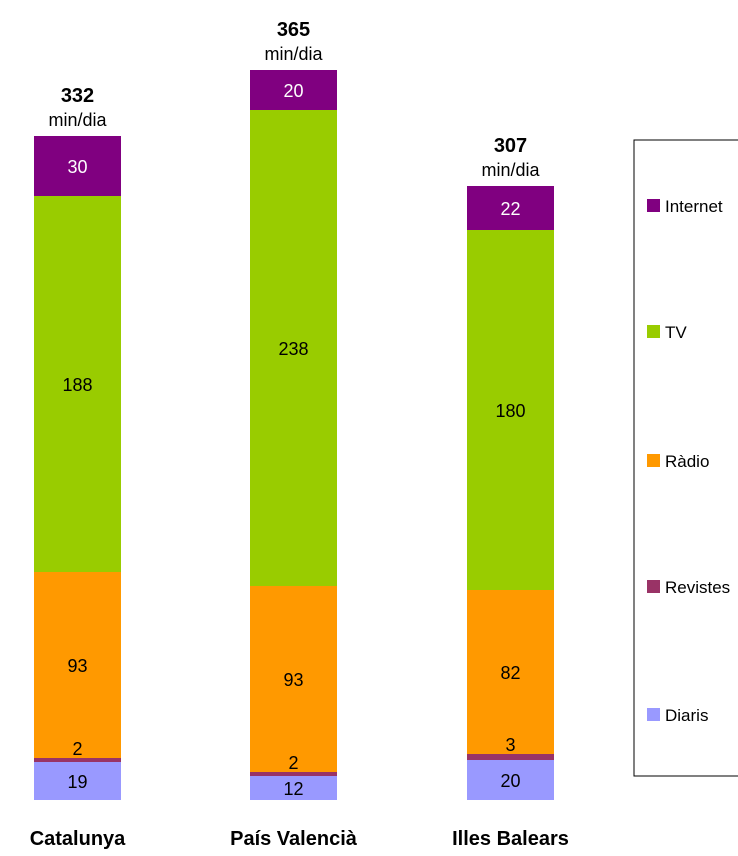  What do you see at coordinates (653, 586) in the screenshot?
I see `legend-swatch-revistes` at bounding box center [653, 586].